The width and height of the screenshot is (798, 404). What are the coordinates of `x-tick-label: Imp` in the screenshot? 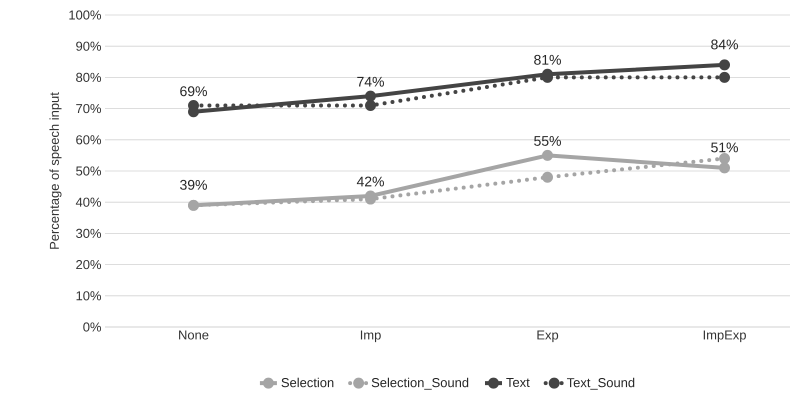 It's located at (370, 336).